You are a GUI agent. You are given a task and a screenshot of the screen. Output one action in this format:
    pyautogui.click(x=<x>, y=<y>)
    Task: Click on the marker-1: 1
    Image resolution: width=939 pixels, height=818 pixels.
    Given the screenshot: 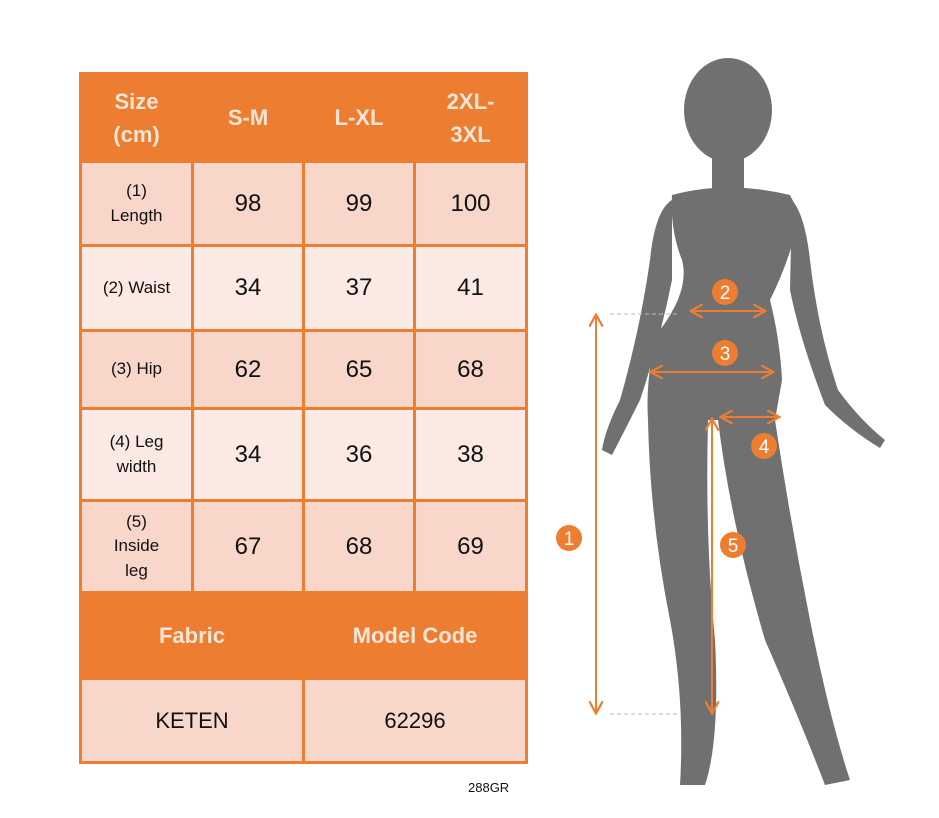 What is the action you would take?
    pyautogui.click(x=569, y=539)
    